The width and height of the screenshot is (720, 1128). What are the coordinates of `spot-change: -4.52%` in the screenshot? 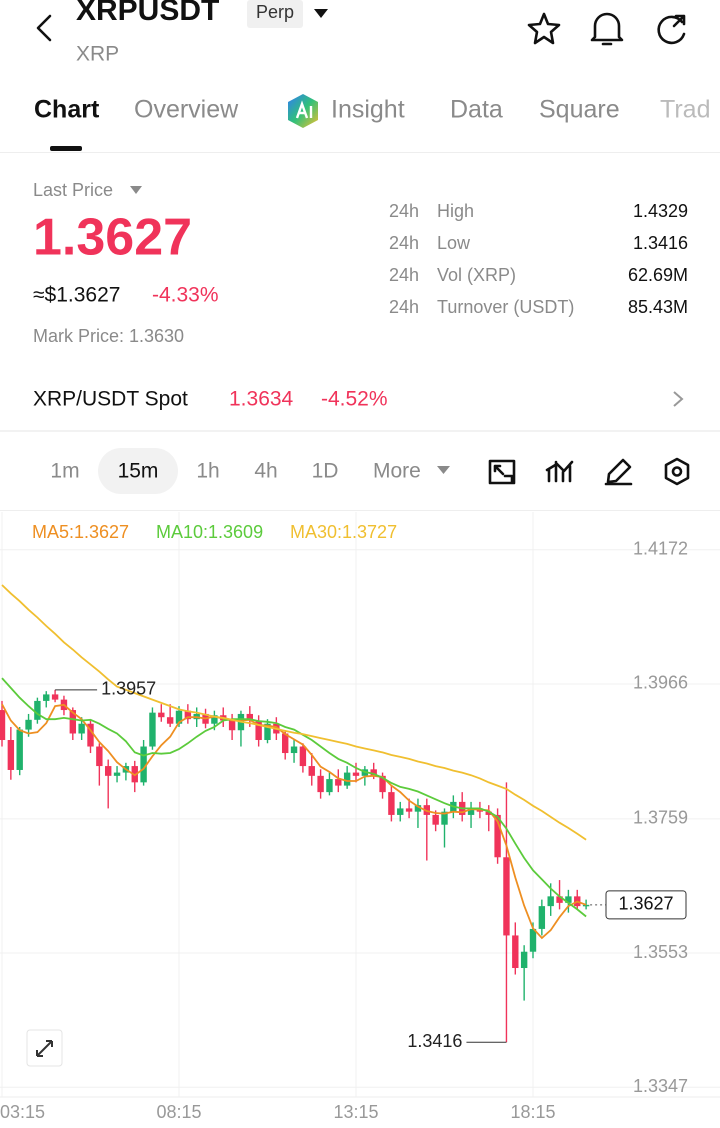 It's located at (354, 399).